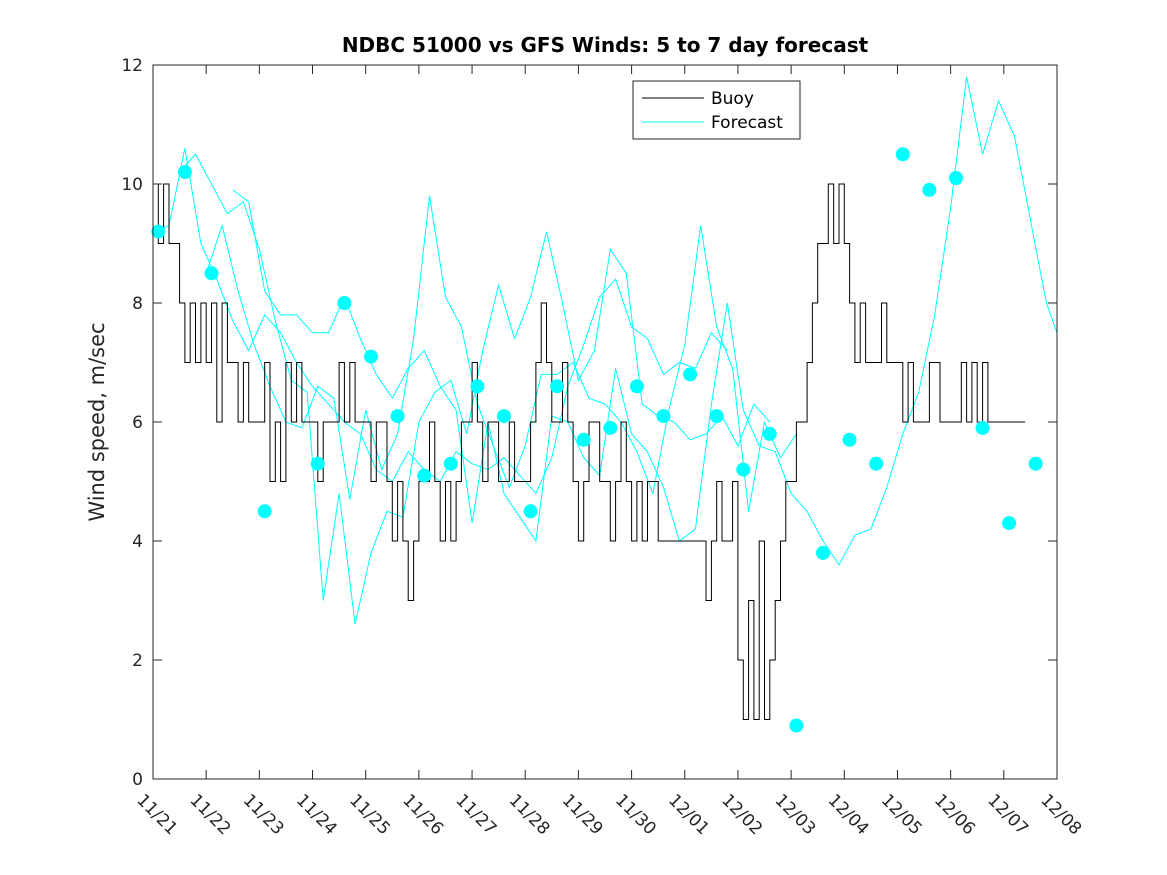  What do you see at coordinates (132, 185) in the screenshot?
I see `y-tick-label: 10` at bounding box center [132, 185].